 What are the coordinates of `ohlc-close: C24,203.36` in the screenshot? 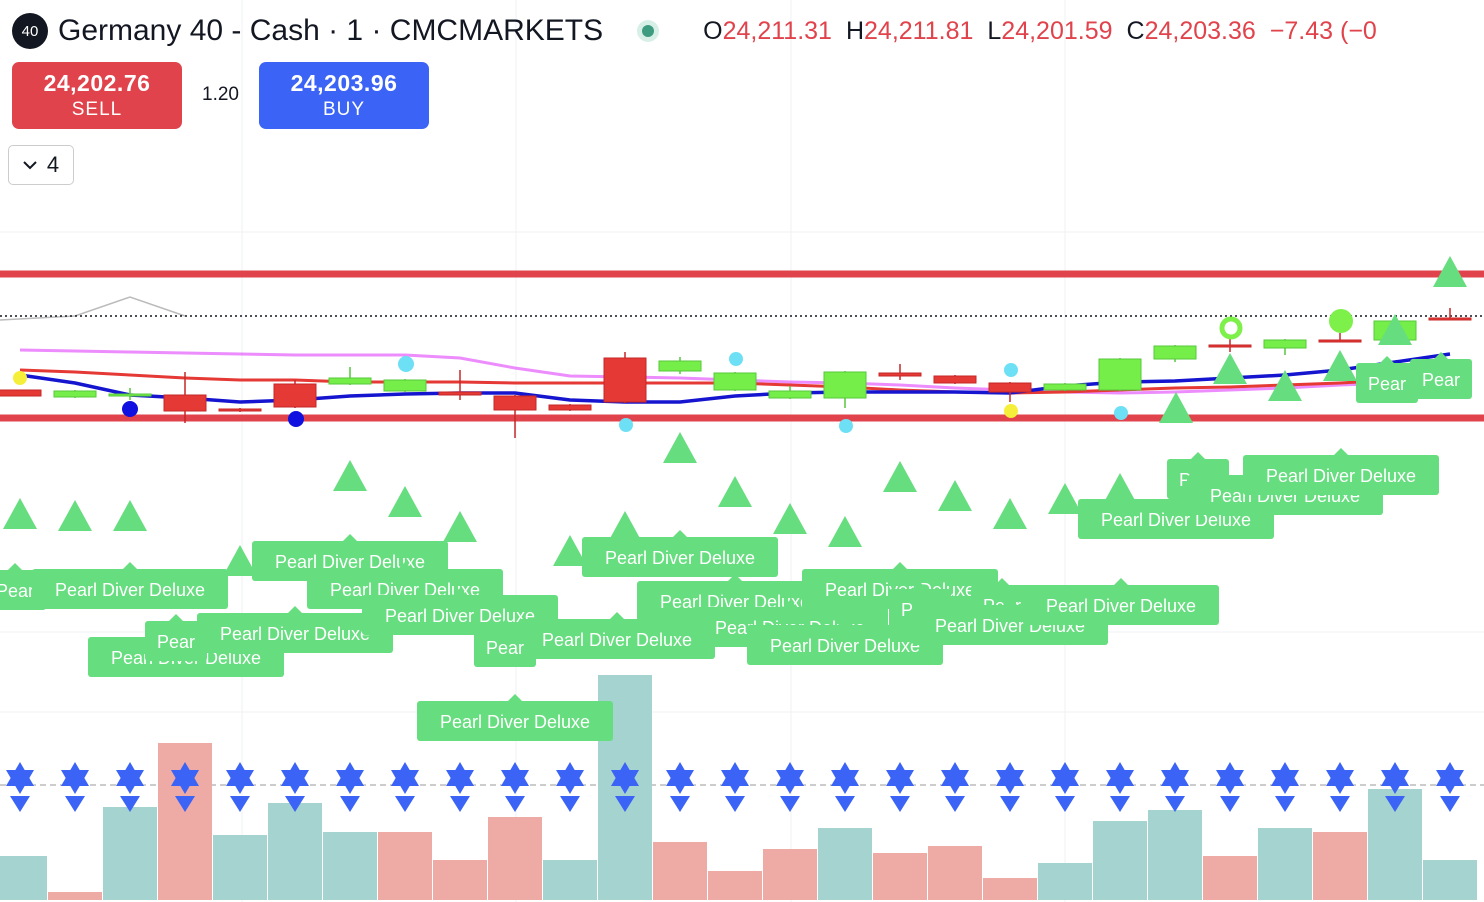 It's located at (1191, 31).